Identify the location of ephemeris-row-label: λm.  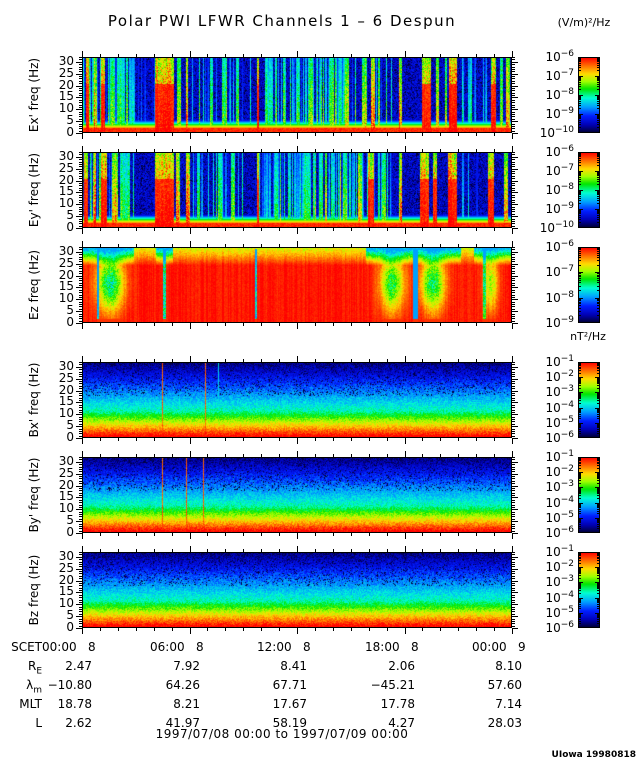
(34, 687).